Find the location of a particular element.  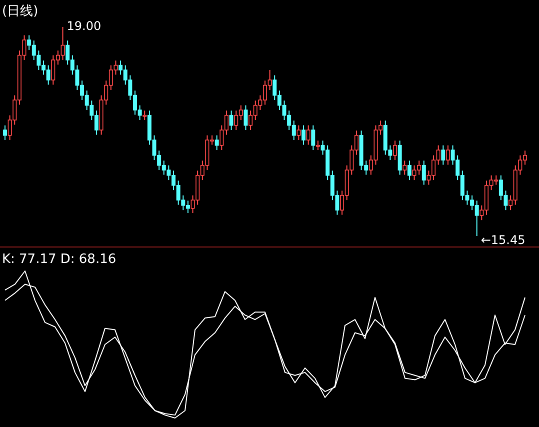

annotation: 19.00 is located at coordinates (84, 26).